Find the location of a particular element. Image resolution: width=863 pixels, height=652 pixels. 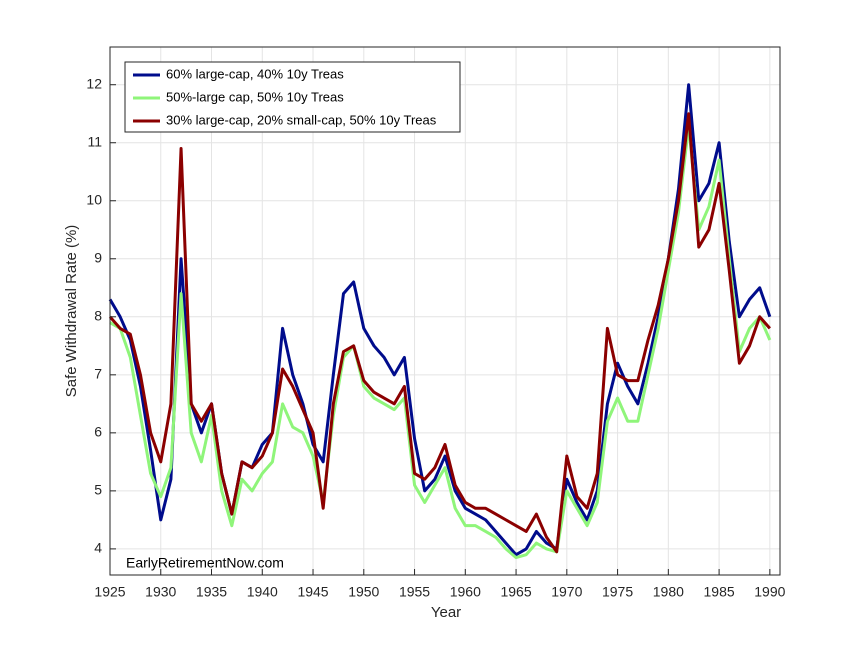

x-tick-label: 1960 is located at coordinates (465, 592).